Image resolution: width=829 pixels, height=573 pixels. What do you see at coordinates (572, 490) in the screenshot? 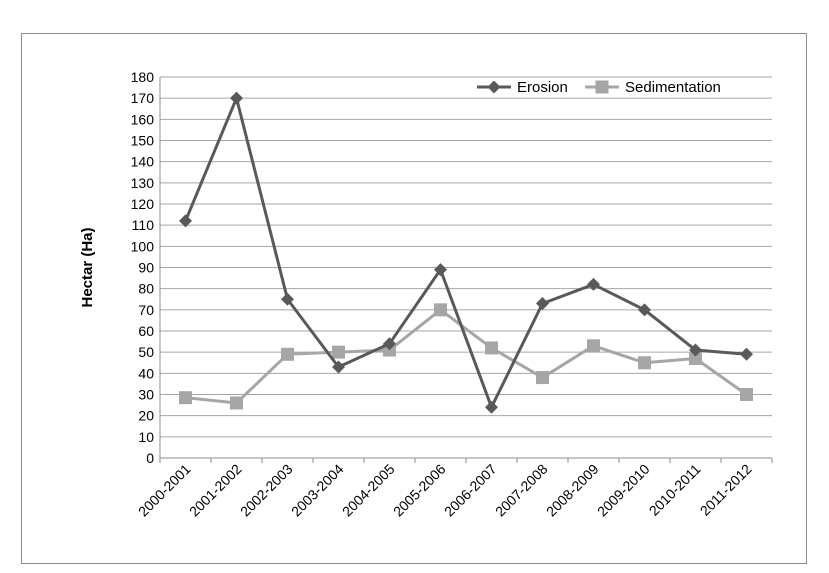
I see `x-tick-label: 2008-2009` at bounding box center [572, 490].